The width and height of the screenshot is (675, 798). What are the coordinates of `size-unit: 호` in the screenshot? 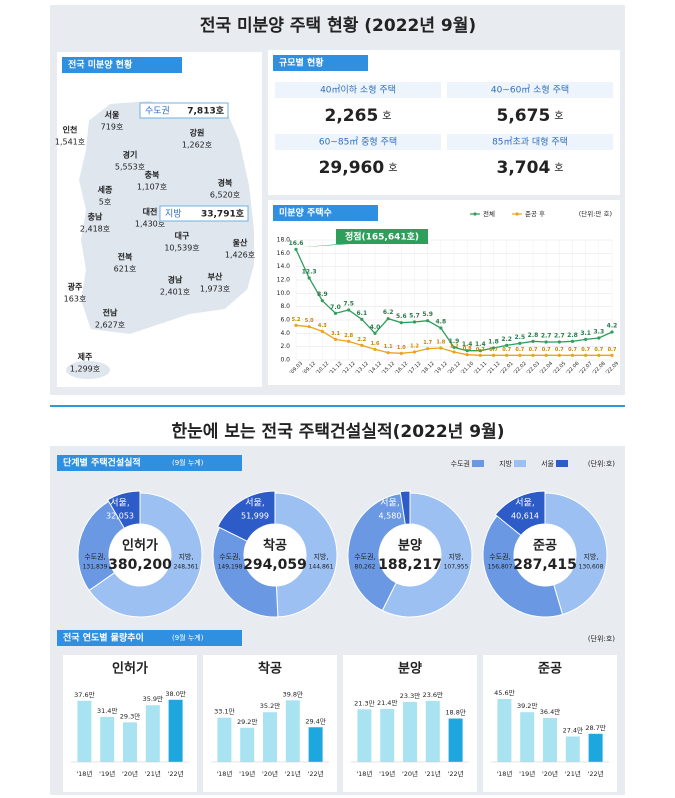 It's located at (558, 116).